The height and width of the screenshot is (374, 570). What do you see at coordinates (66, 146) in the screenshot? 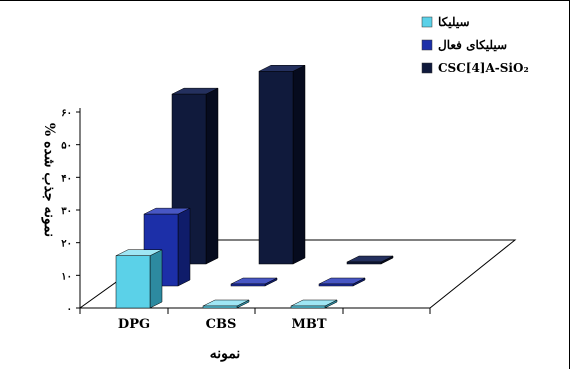
I see `y-tick-label: ۵۰` at bounding box center [66, 146].